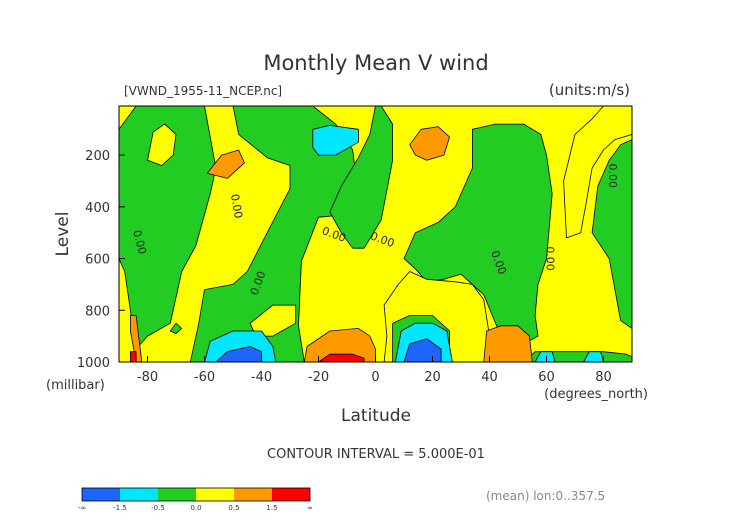  I want to click on legend-frame, so click(196, 494).